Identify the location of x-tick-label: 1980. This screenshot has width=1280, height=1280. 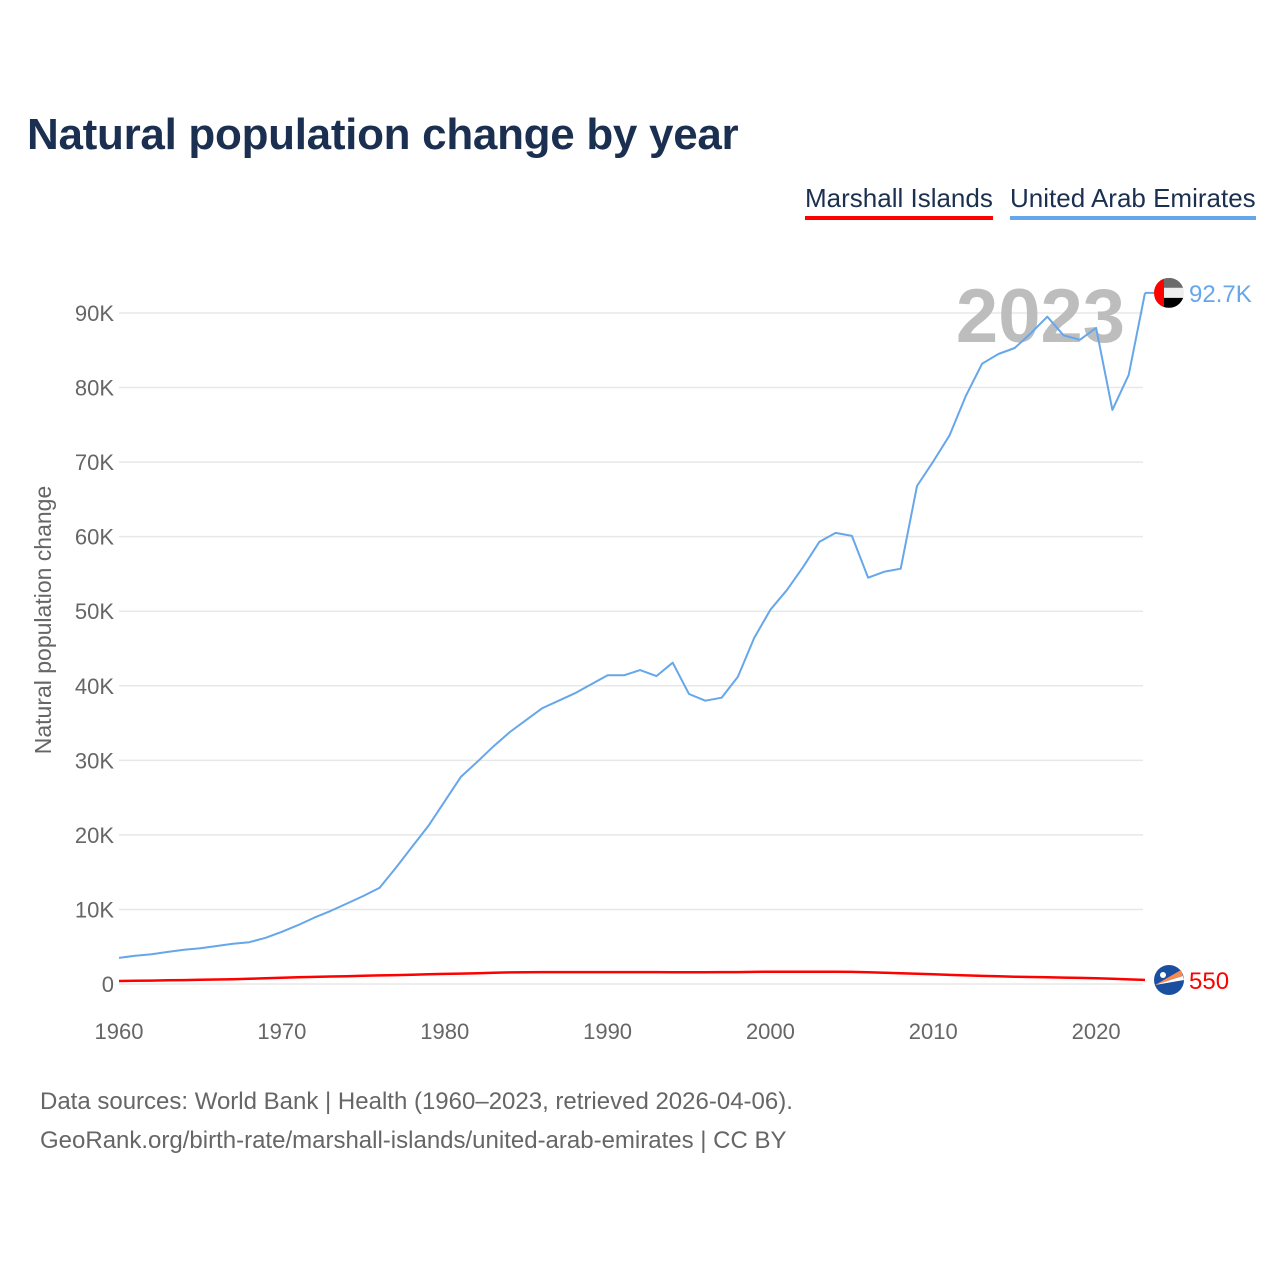
(444, 1031).